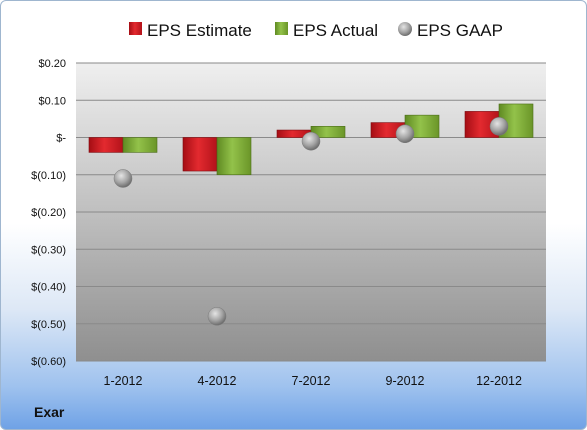 The height and width of the screenshot is (430, 587). Describe the element at coordinates (281, 28) in the screenshot. I see `legend-swatch-actual` at that location.